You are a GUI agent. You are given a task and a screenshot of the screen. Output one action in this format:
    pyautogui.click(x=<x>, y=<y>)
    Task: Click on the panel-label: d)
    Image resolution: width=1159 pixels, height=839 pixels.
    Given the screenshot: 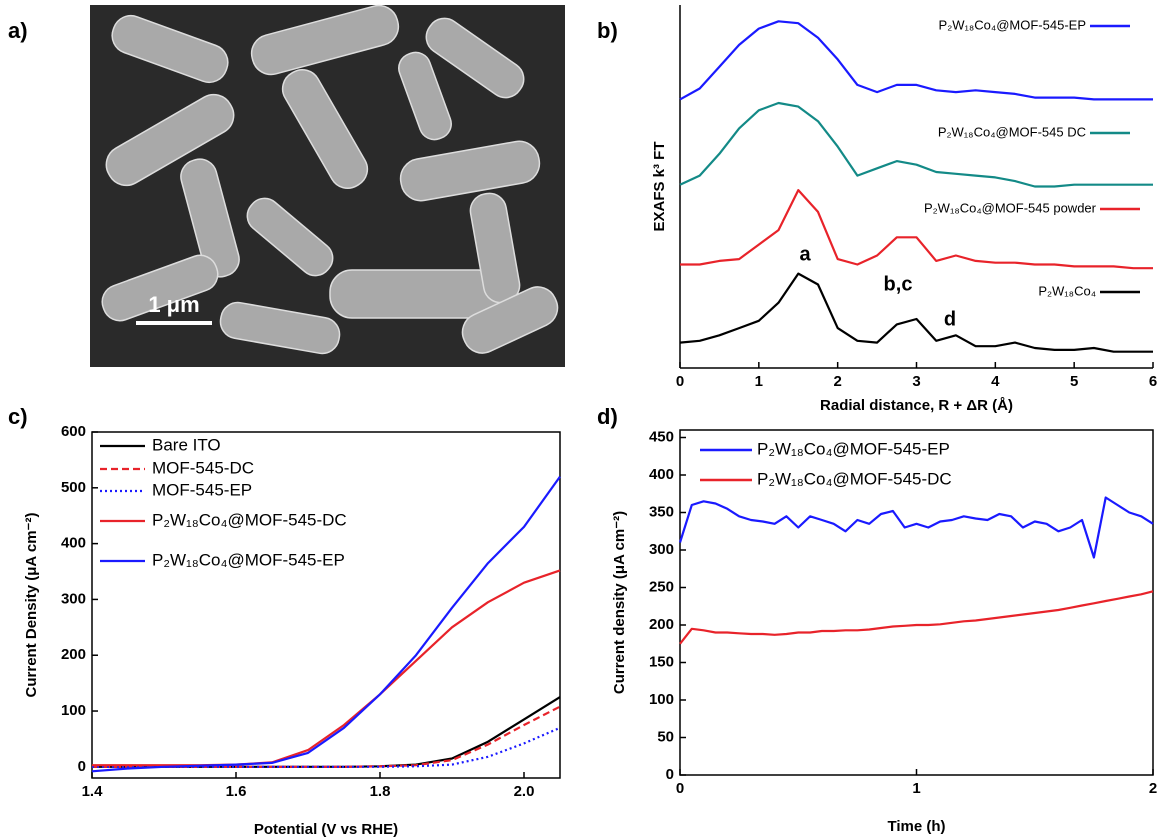 What is the action you would take?
    pyautogui.click(x=607, y=416)
    